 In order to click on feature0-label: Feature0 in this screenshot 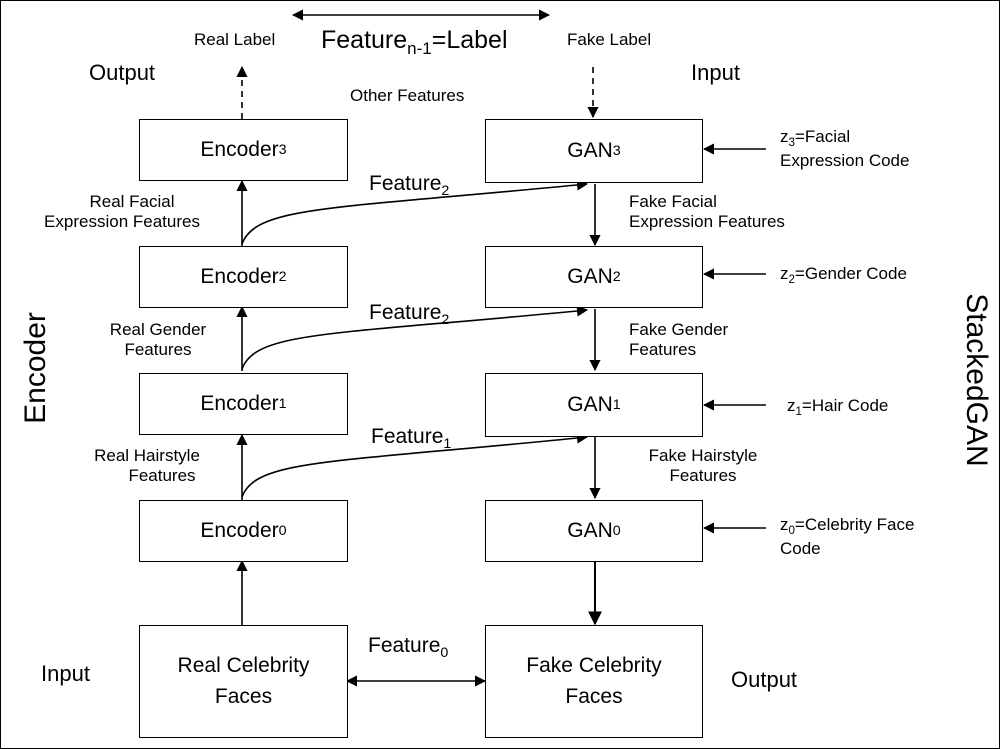, I will do `click(408, 647)`.